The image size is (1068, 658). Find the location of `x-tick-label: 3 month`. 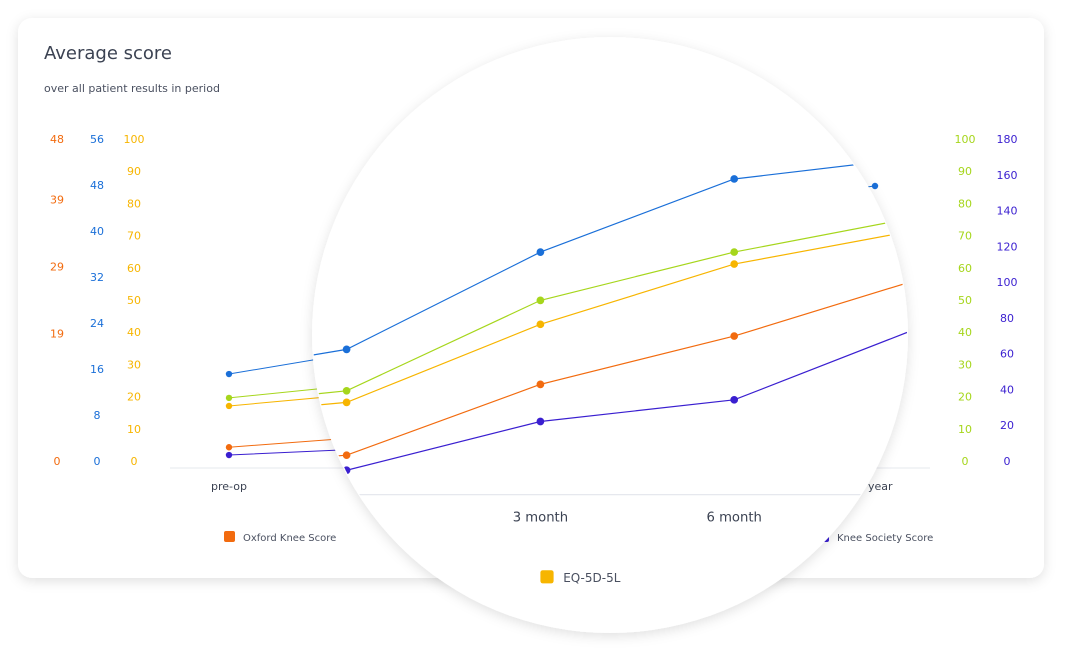

x-tick-label: 3 month is located at coordinates (540, 517).